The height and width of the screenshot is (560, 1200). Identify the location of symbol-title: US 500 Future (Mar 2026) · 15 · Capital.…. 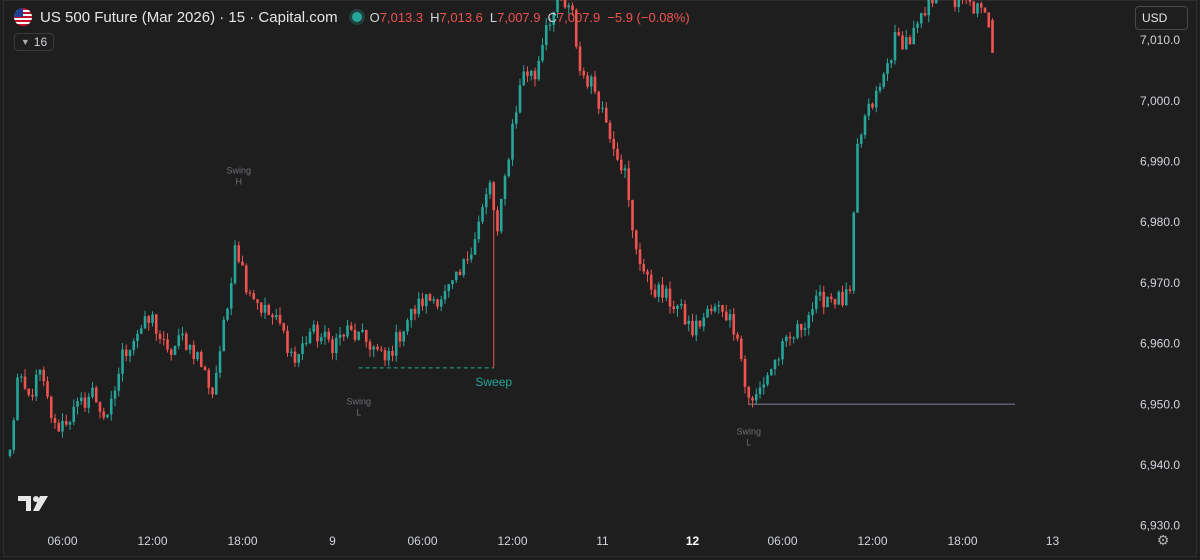
(189, 17).